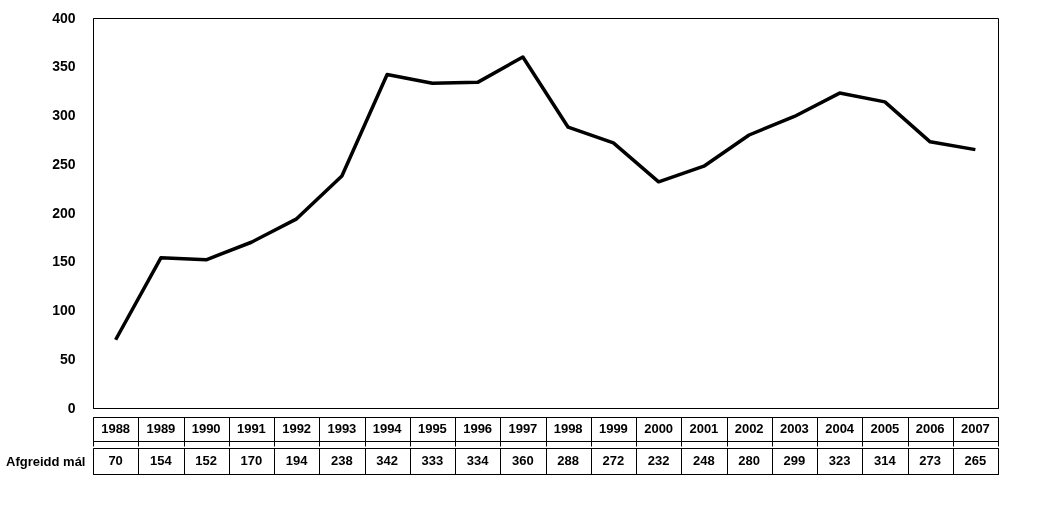 The width and height of the screenshot is (1044, 516). Describe the element at coordinates (116, 428) in the screenshot. I see `x-tick-label: 1988` at that location.